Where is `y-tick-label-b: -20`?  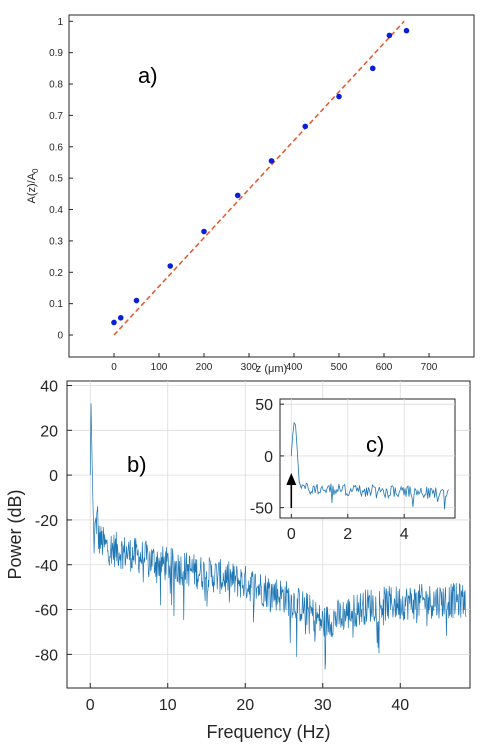 y-tick-label-b: -20 is located at coordinates (46, 521).